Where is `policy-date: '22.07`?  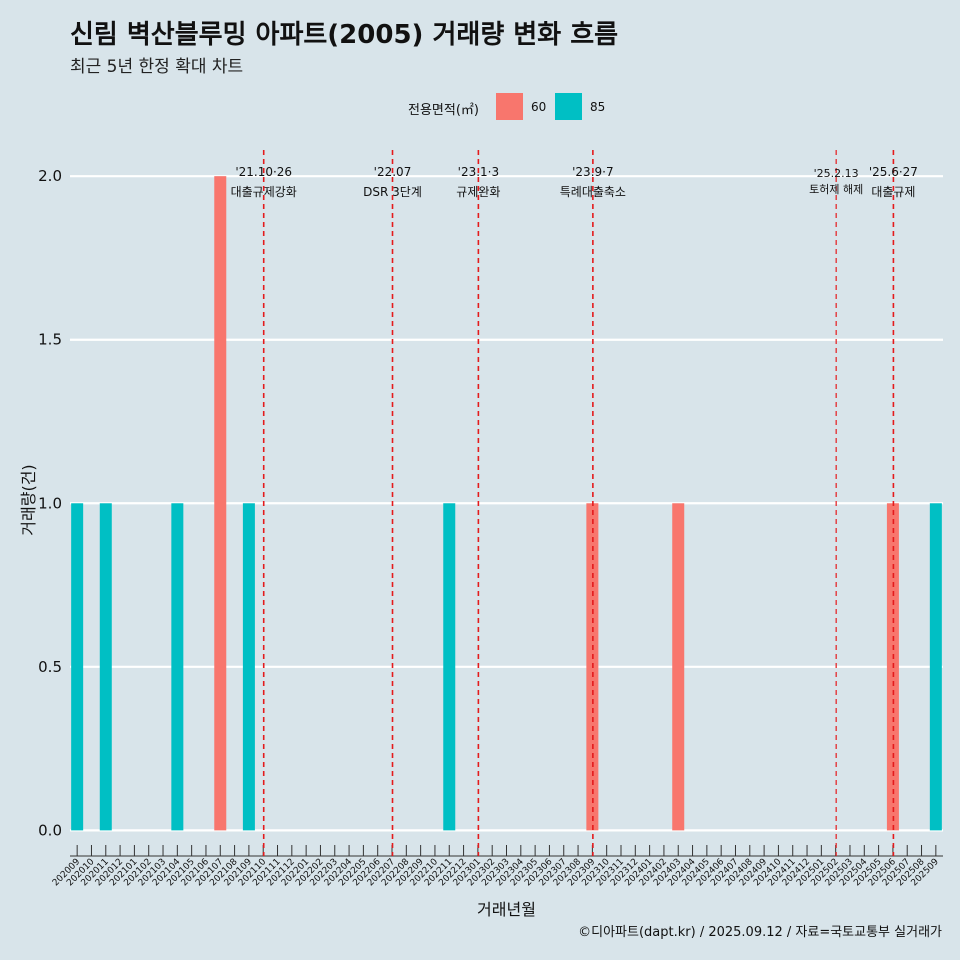 policy-date: '22.07 is located at coordinates (393, 172).